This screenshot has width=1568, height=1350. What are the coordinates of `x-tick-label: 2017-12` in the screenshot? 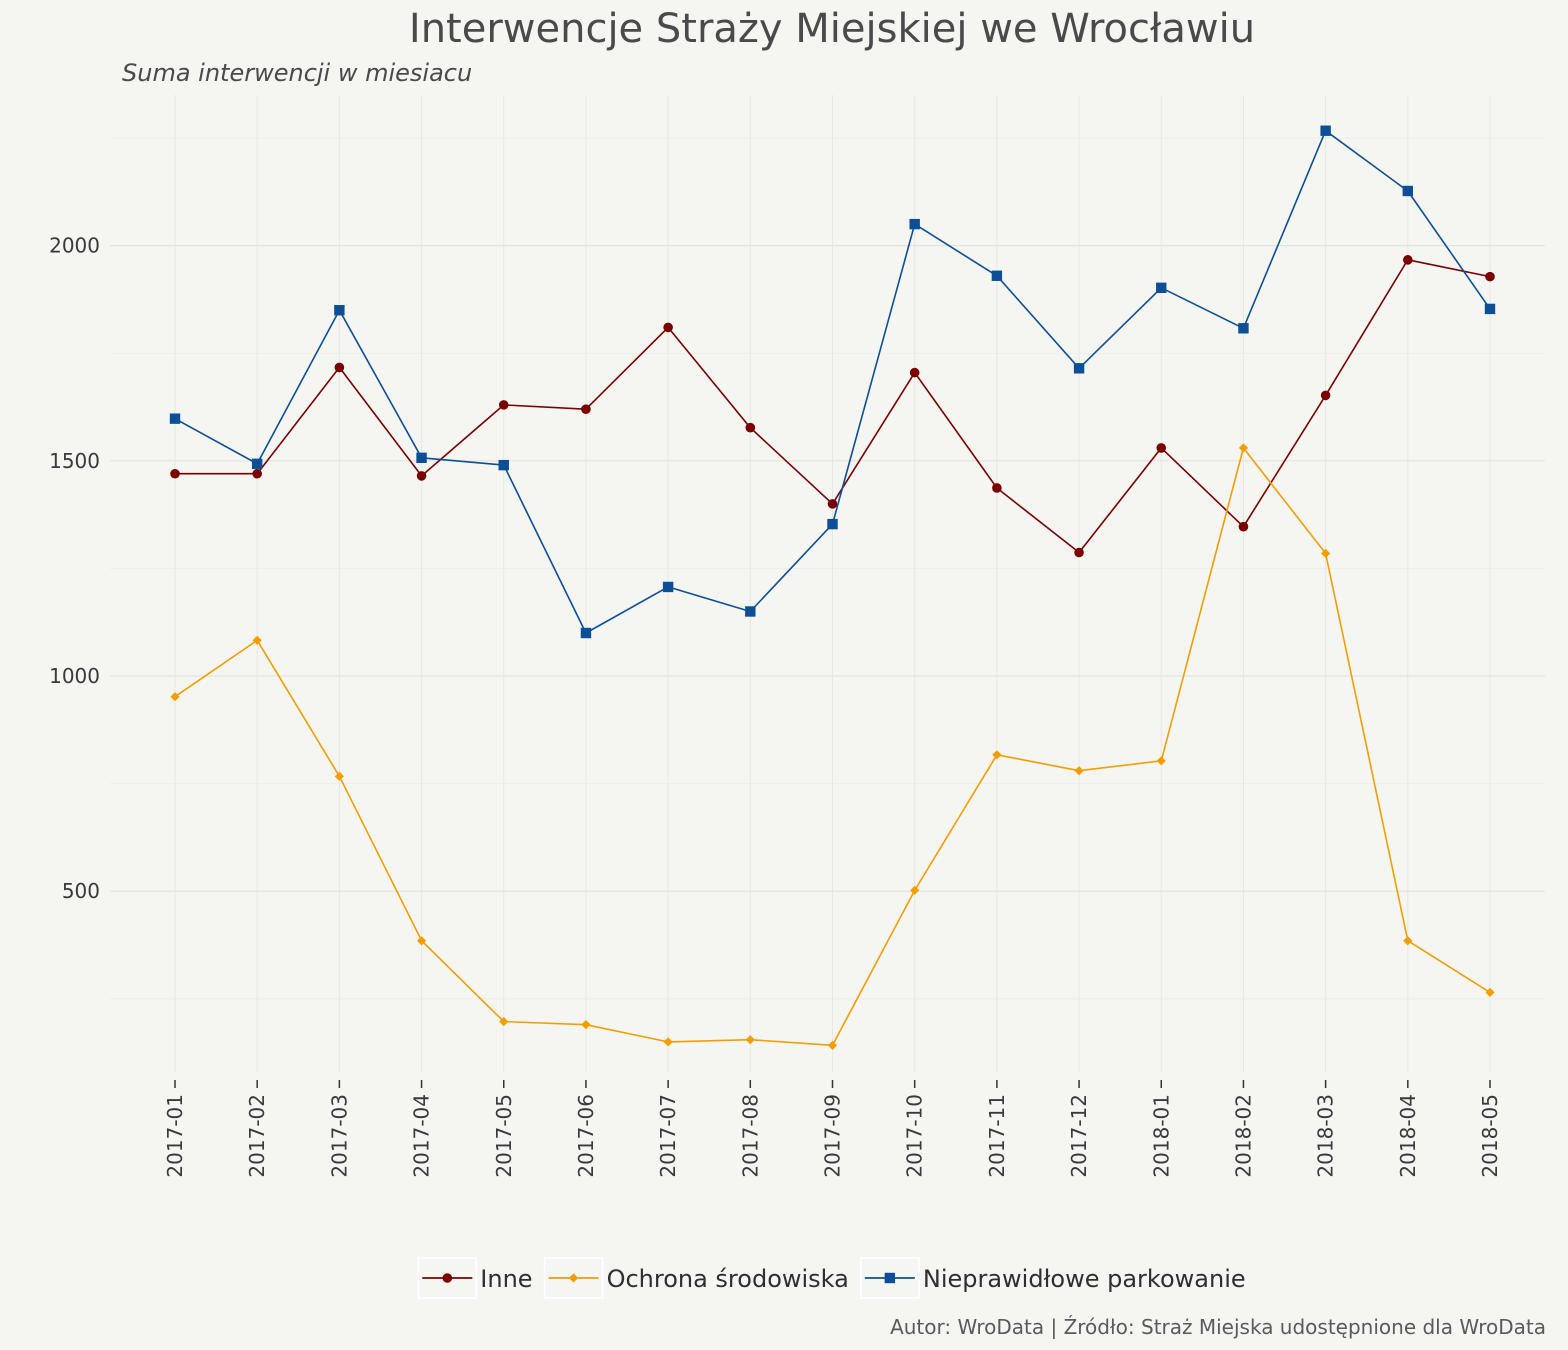 It's located at (1079, 1136).